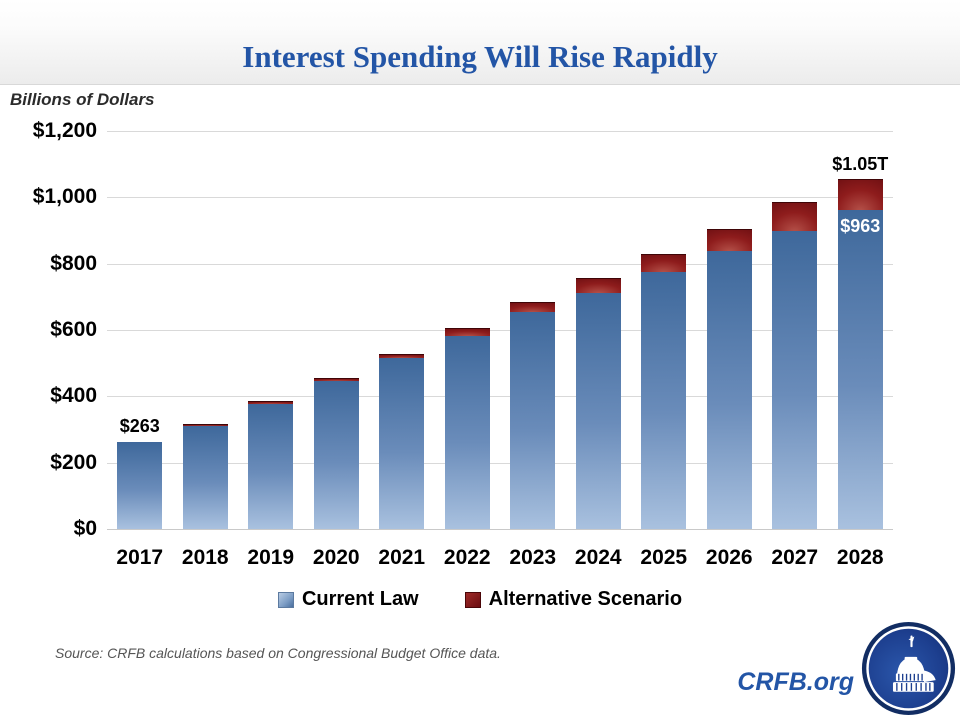 The image size is (960, 720). I want to click on bar-2028: $963, so click(860, 354).